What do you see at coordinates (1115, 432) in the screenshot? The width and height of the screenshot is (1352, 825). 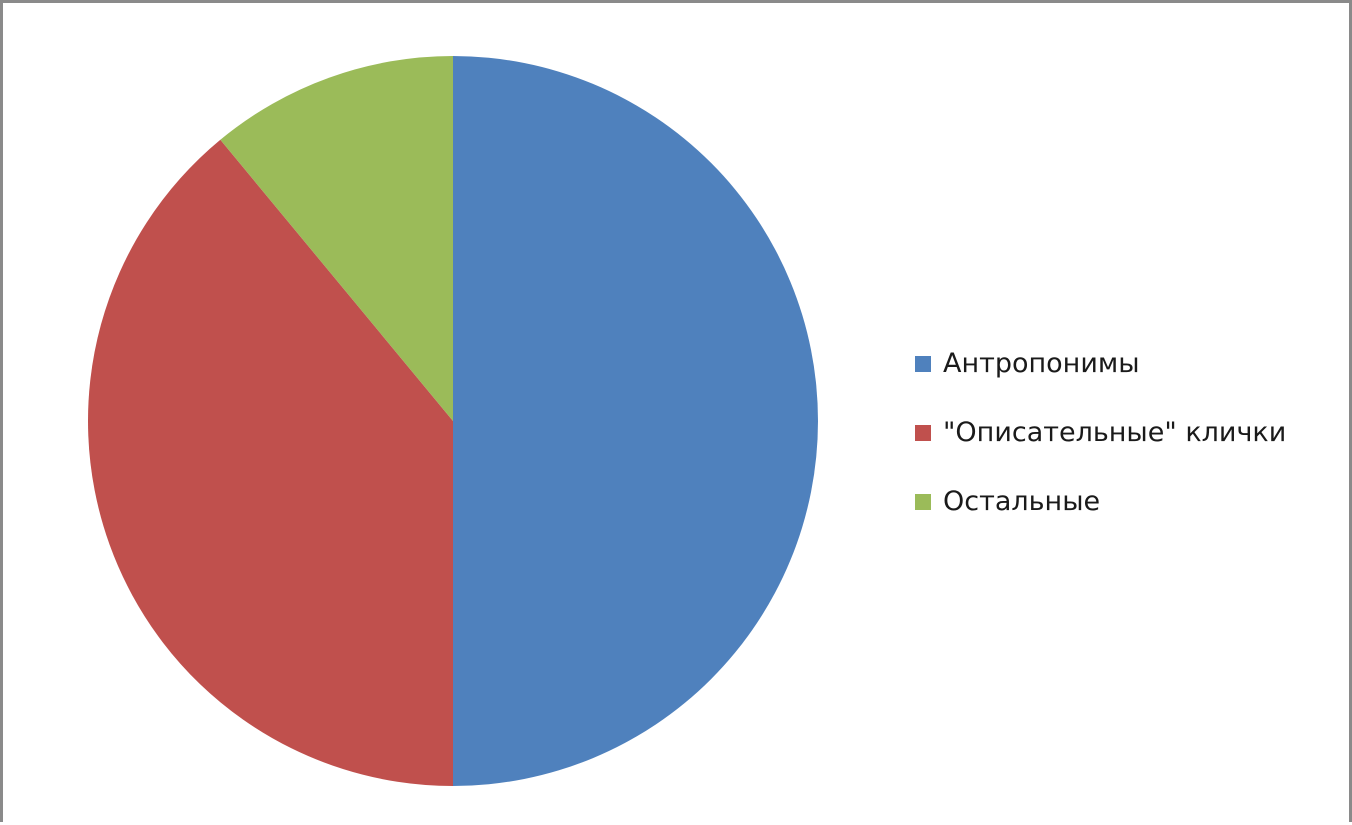 I see `legend-label: "Описательные" клички` at bounding box center [1115, 432].